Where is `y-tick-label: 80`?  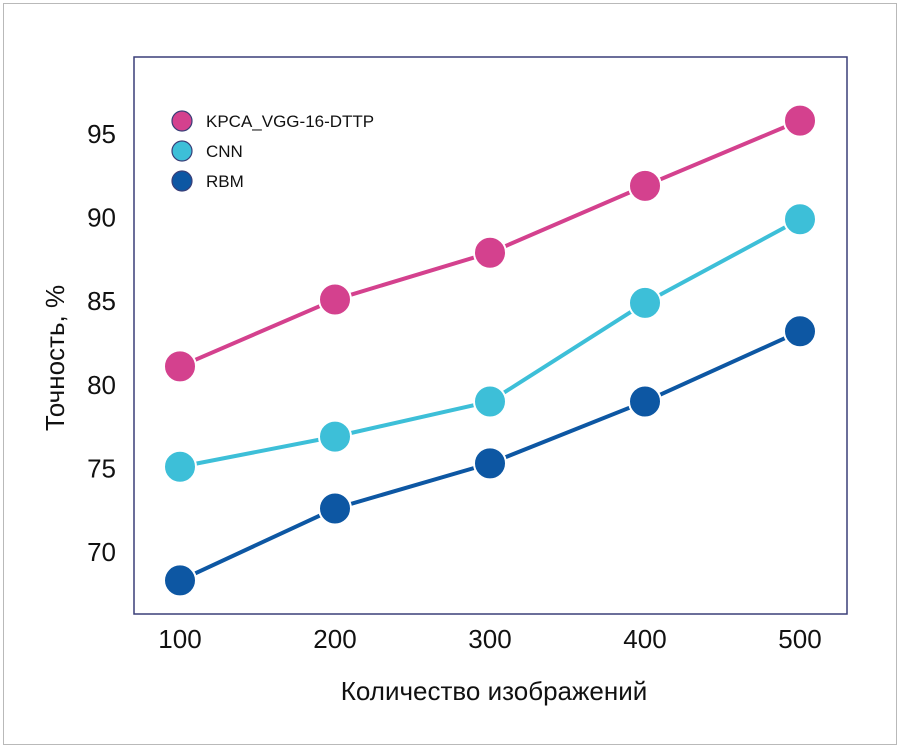
y-tick-label: 80 is located at coordinates (101, 385).